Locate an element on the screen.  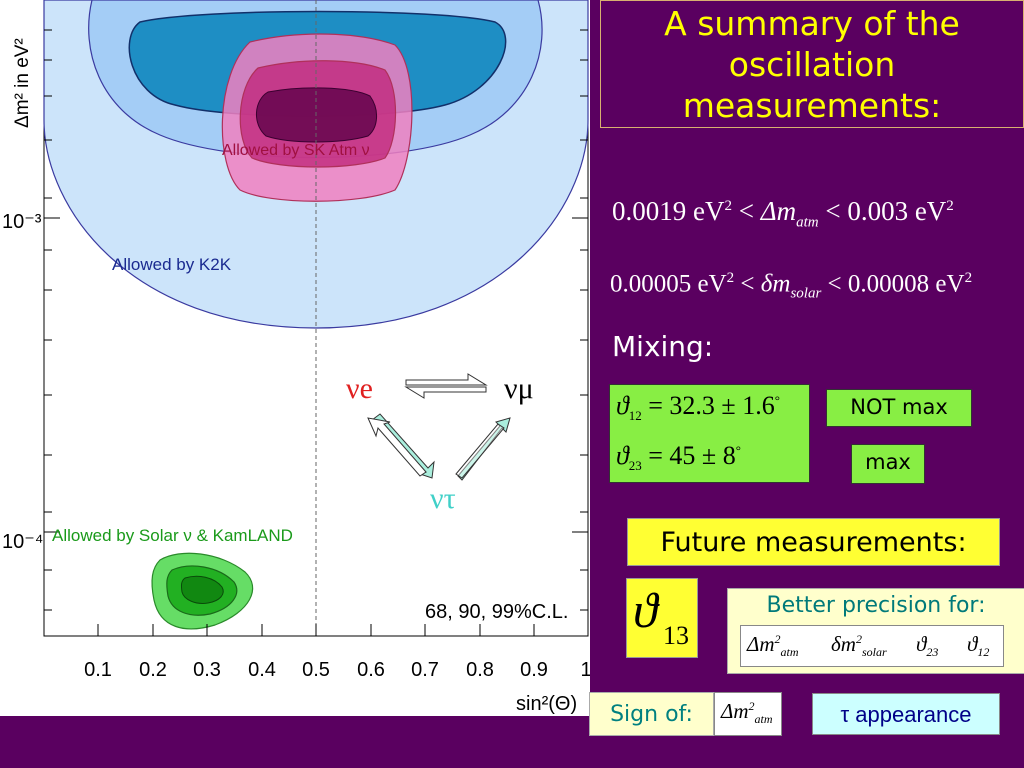
atm-low-sup: 2 is located at coordinates (728, 206).